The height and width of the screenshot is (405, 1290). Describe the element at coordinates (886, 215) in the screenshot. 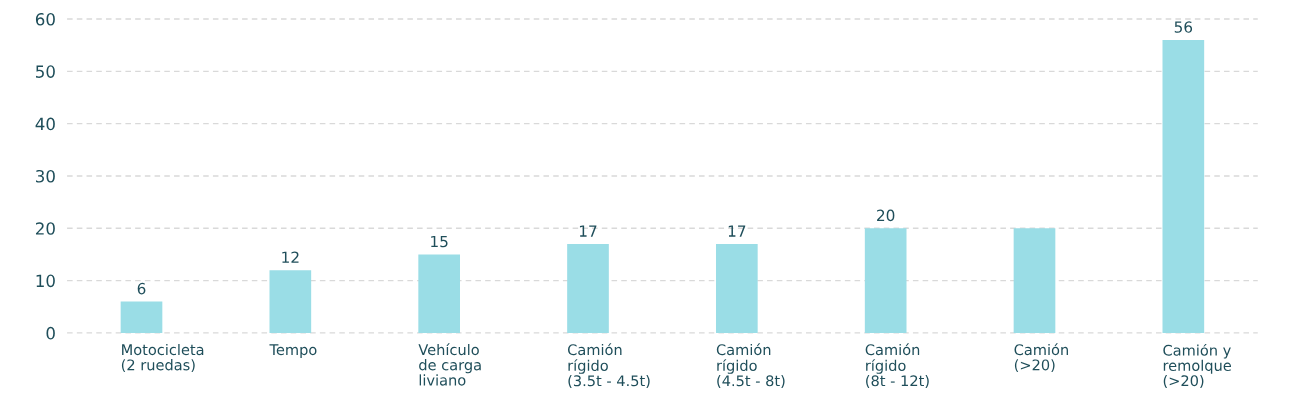

I see `data-label: 20` at that location.